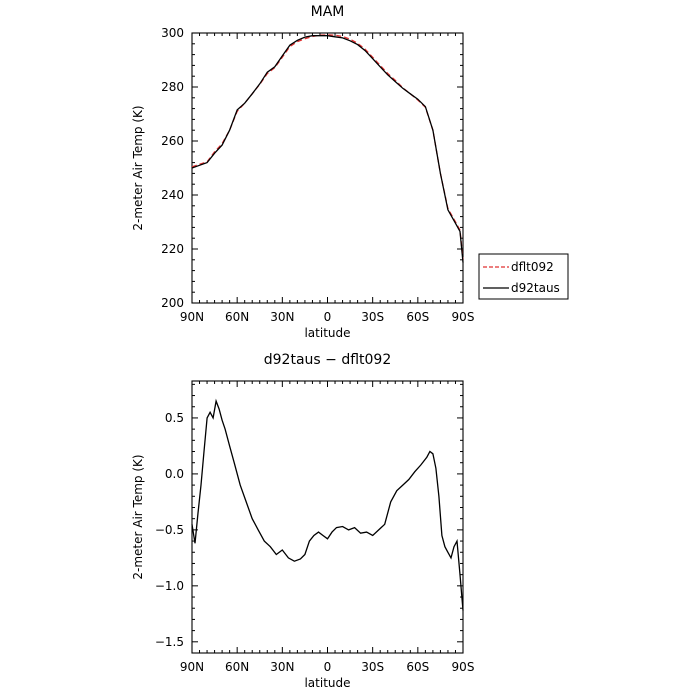 The width and height of the screenshot is (700, 700). Describe the element at coordinates (237, 667) in the screenshot. I see `bottom-x-tick-label: 60N` at that location.